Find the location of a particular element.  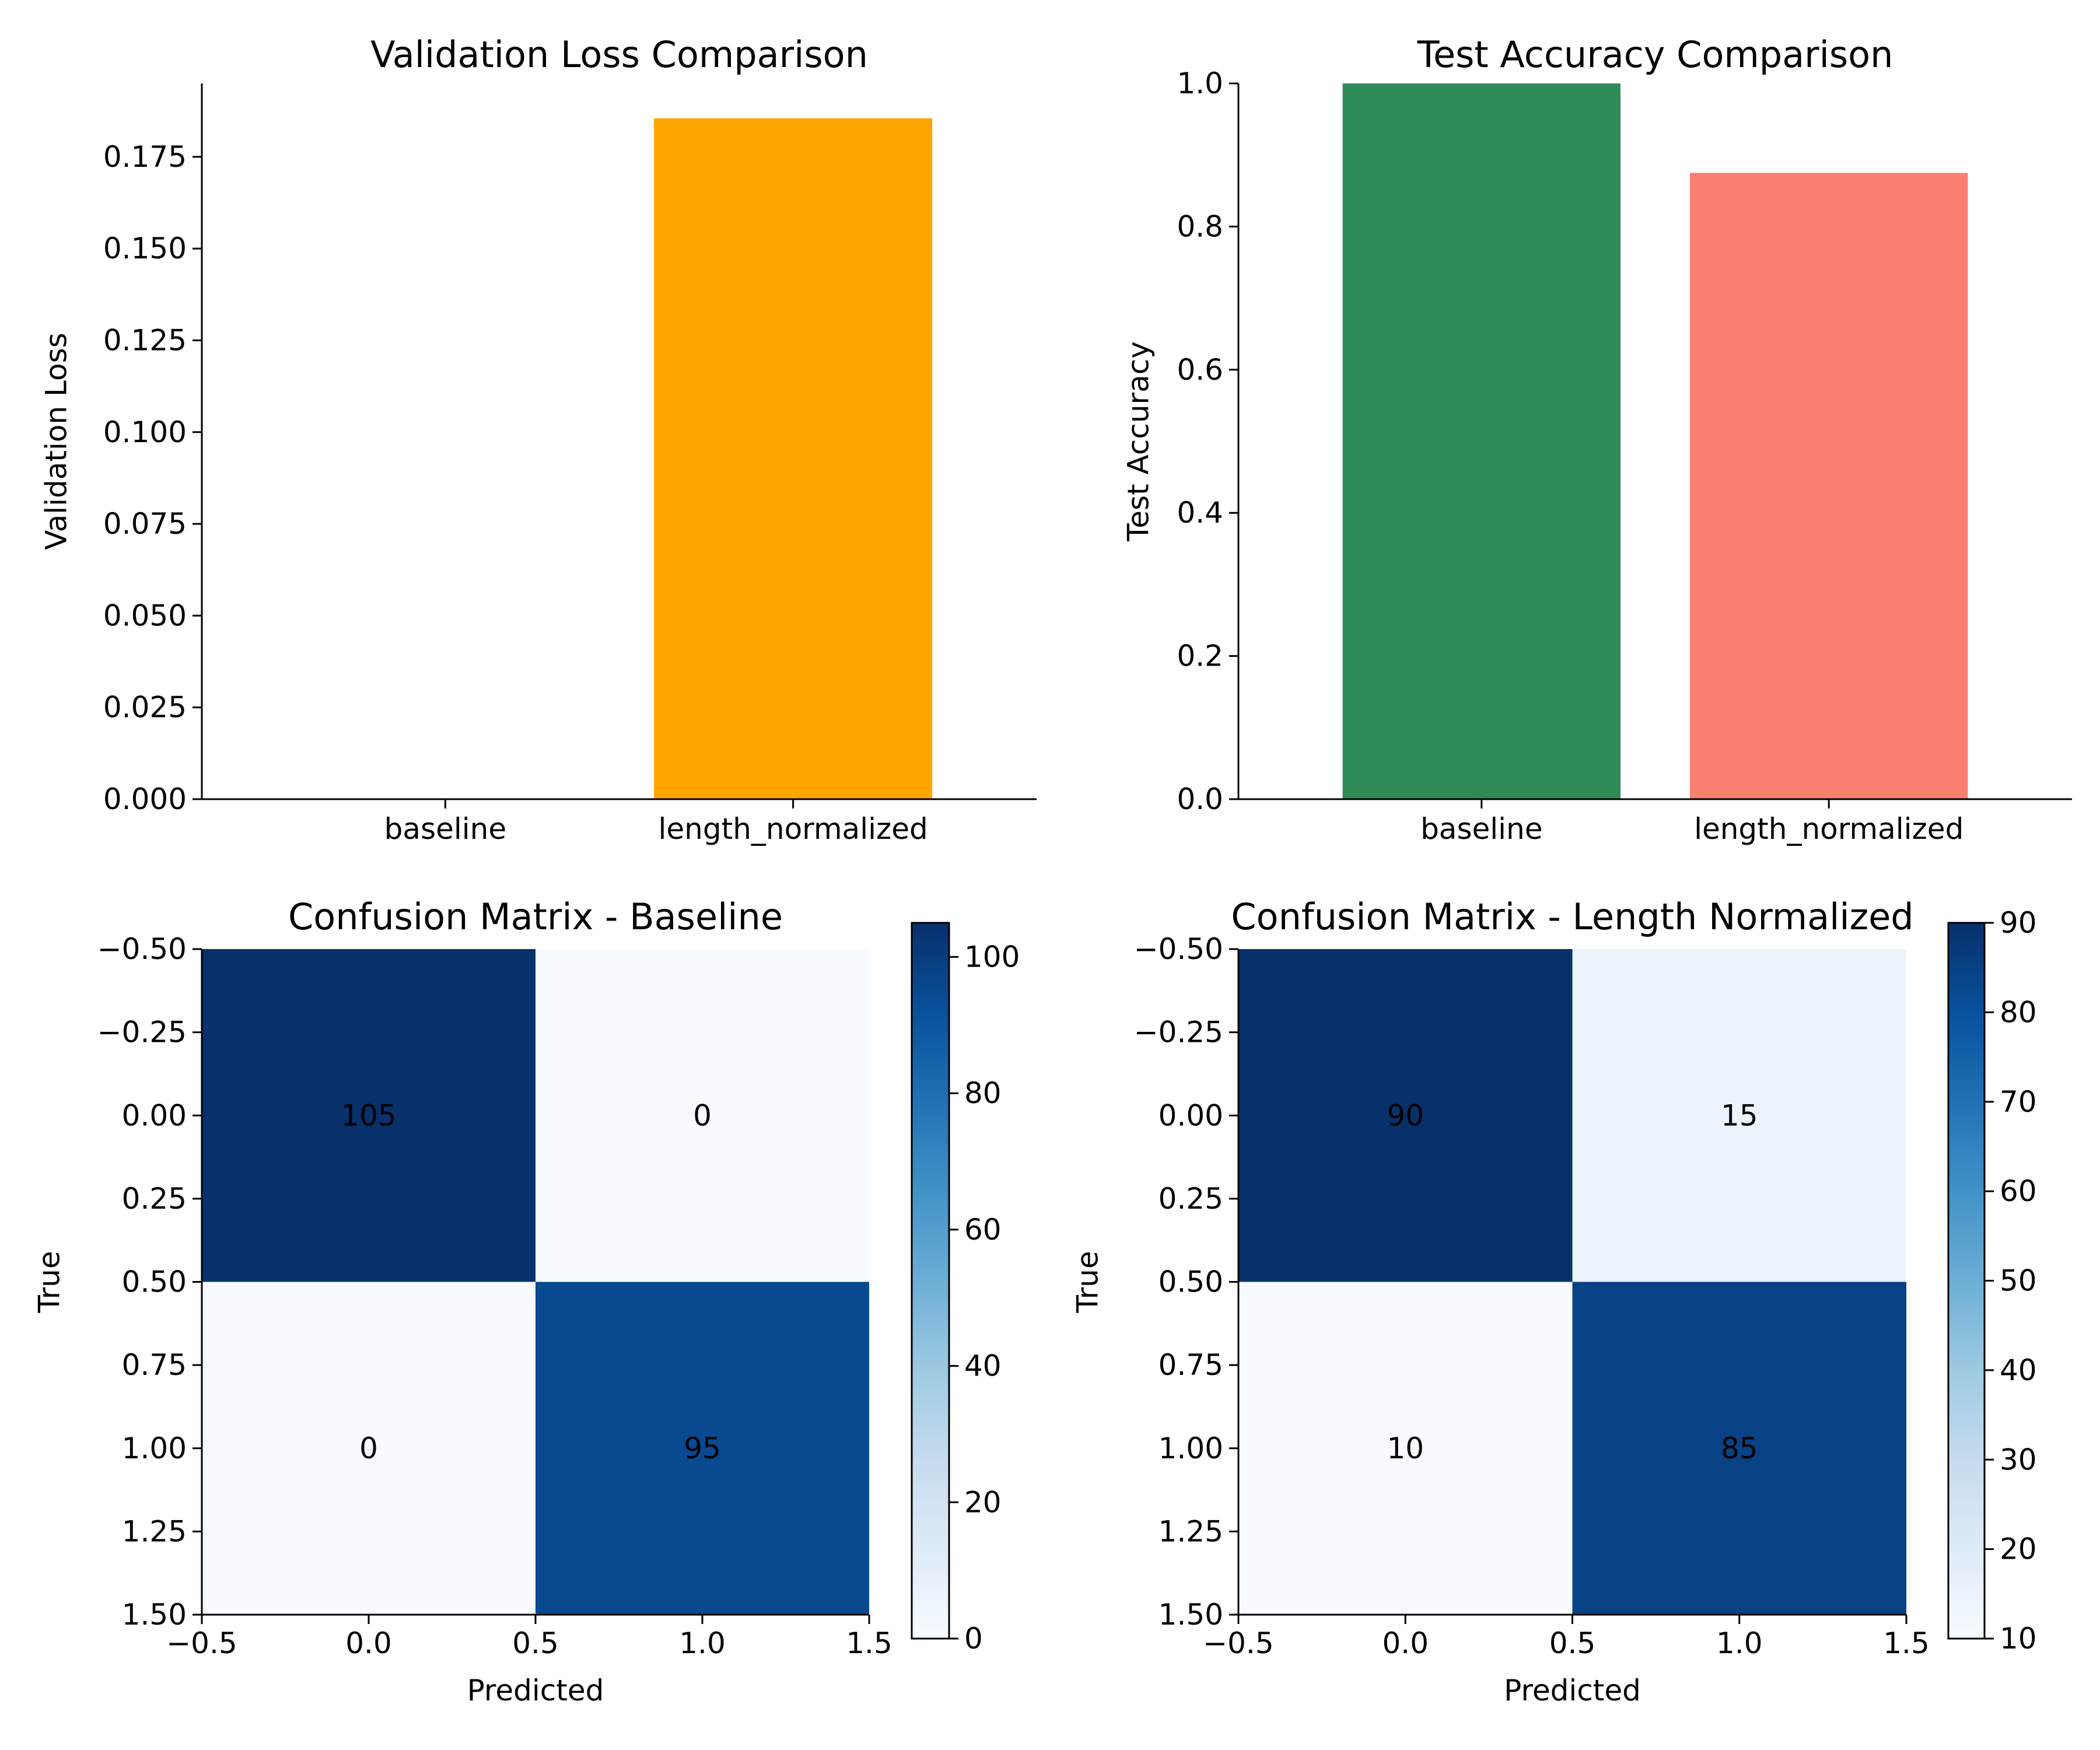

colorbar: 10 20 30 40 50 60 70 80 90 is located at coordinates (1992, 1281).